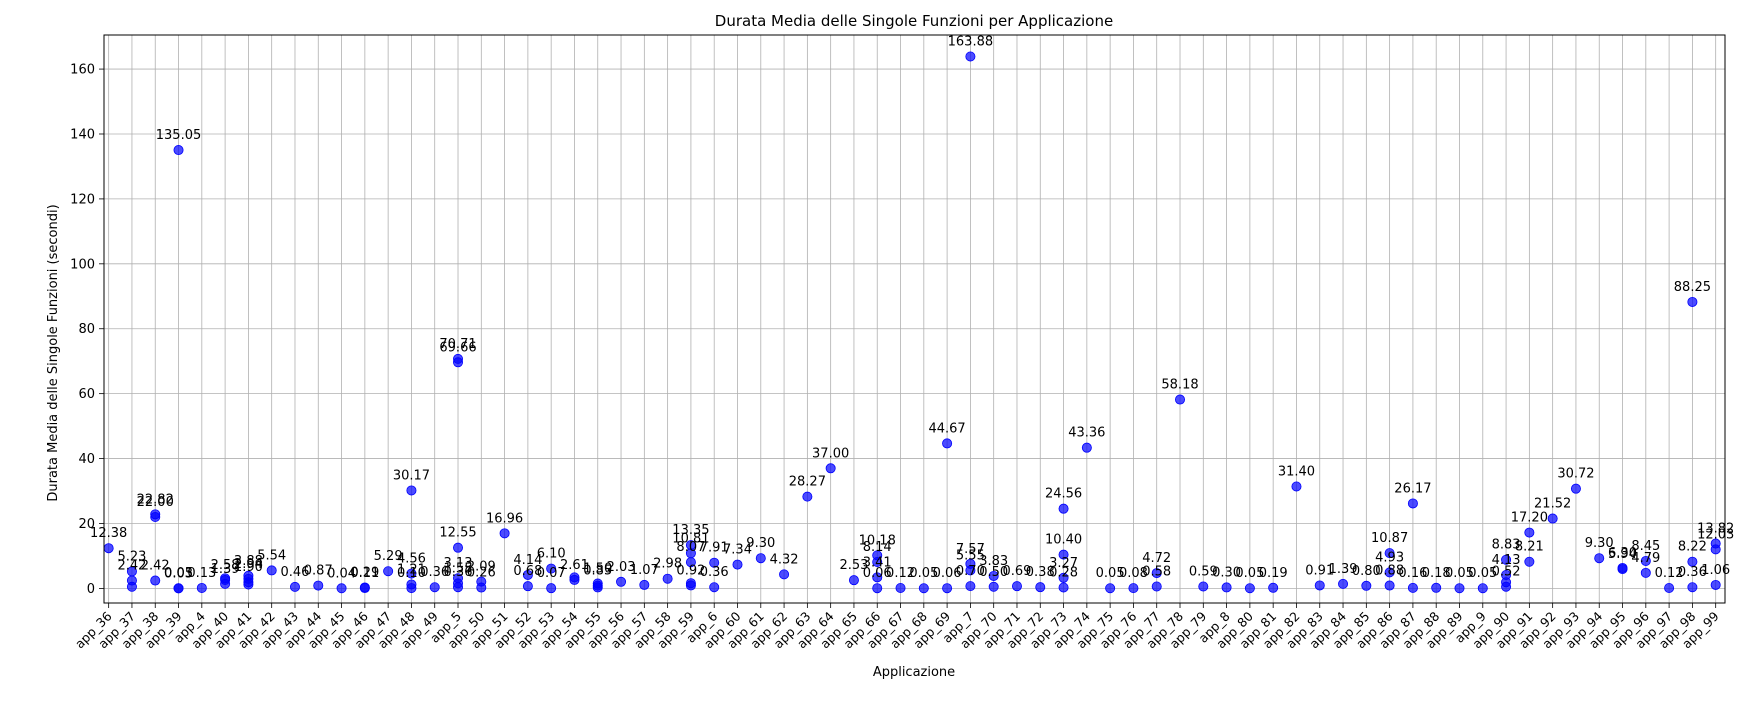 The width and height of the screenshot is (1747, 704). What do you see at coordinates (574, 565) in the screenshot?
I see `data-label: 2.61` at bounding box center [574, 565].